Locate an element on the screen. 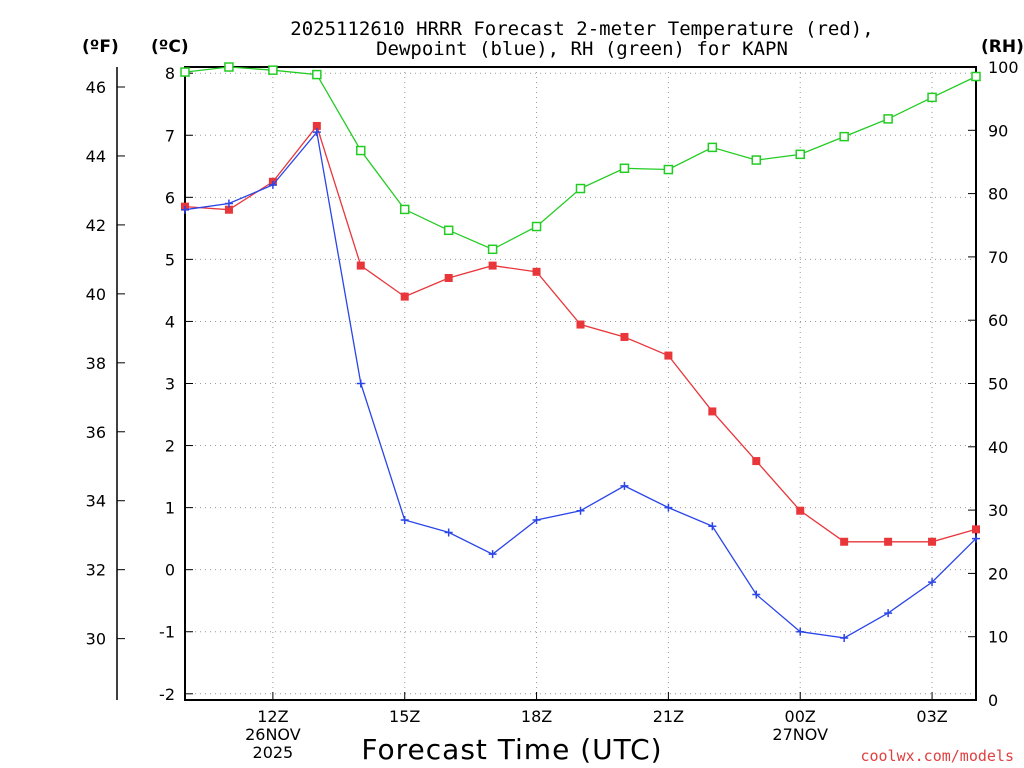  chart-title-line-2: Dewpoint (blue), RH (green) for KAPN is located at coordinates (582, 49).